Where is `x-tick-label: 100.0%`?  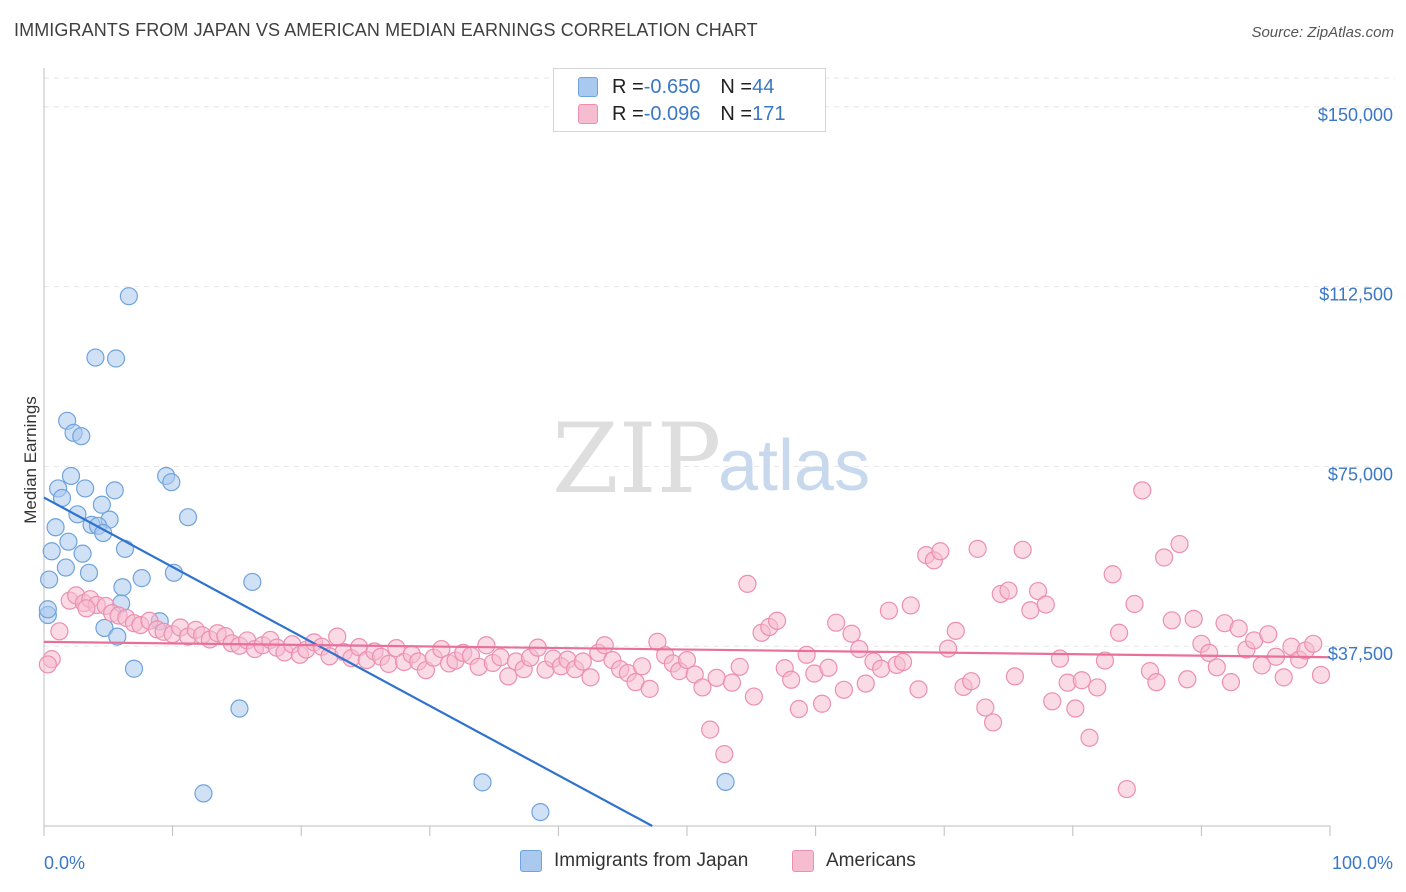 x-tick-label: 100.0% is located at coordinates (1362, 863).